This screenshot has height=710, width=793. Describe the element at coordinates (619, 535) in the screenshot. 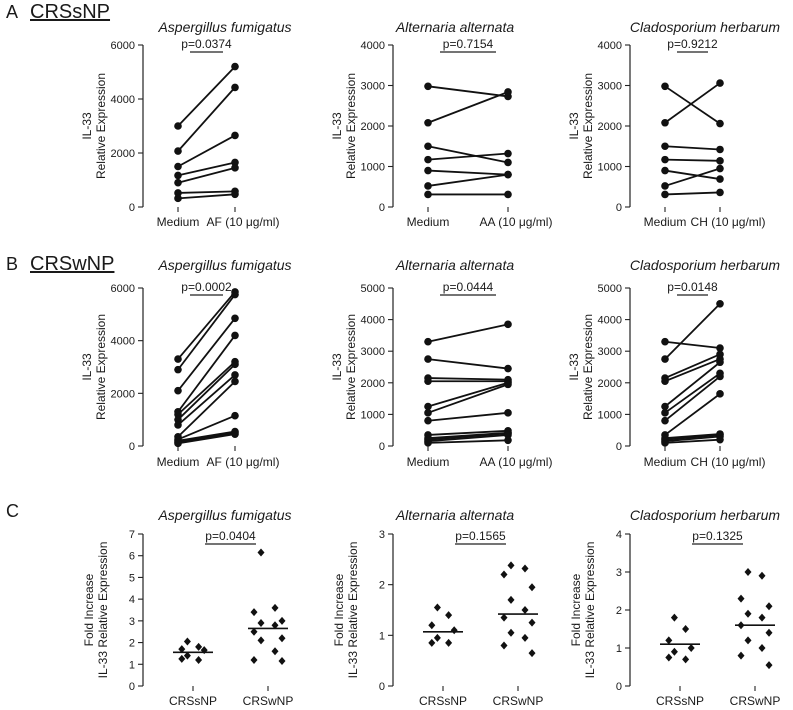

I see `y-tick-label: 4` at that location.